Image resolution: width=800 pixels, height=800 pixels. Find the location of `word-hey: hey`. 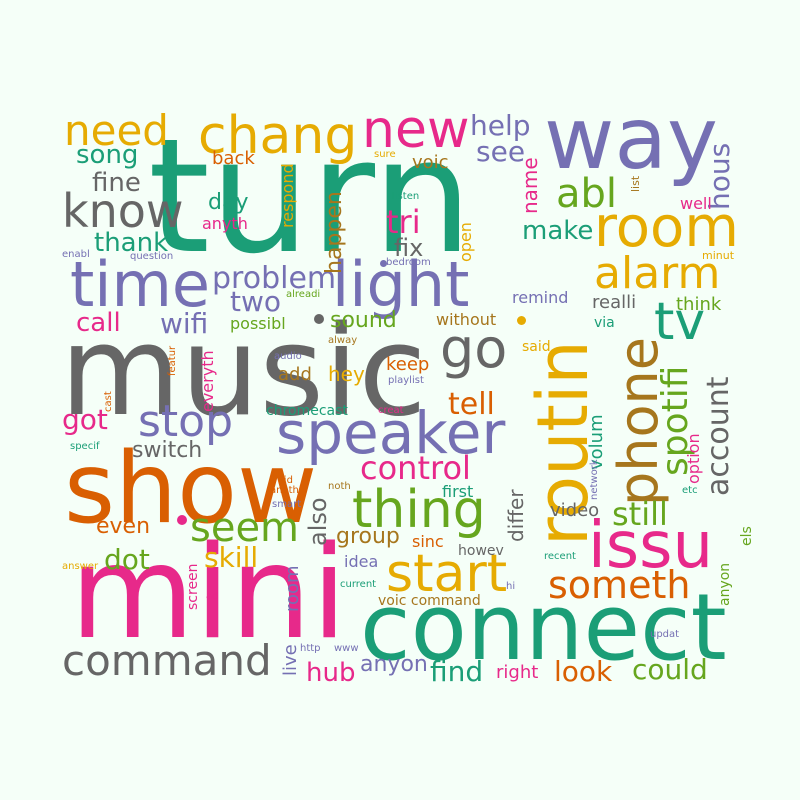

word-hey: hey is located at coordinates (346, 374).